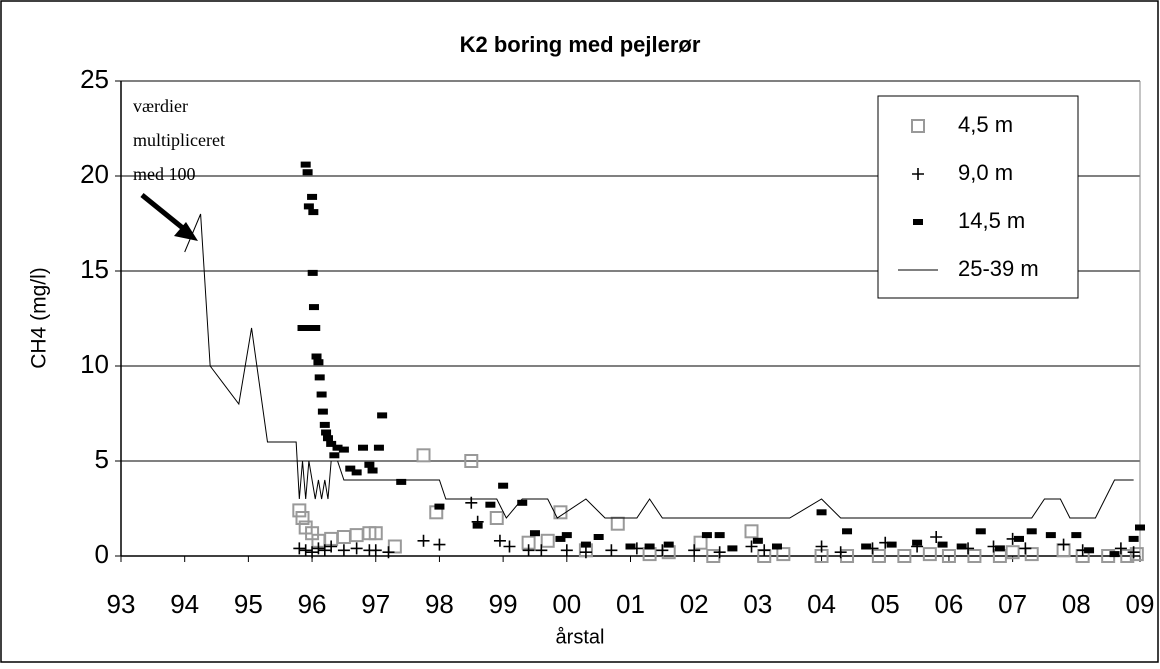  I want to click on x-tick-label: 95, so click(248, 604).